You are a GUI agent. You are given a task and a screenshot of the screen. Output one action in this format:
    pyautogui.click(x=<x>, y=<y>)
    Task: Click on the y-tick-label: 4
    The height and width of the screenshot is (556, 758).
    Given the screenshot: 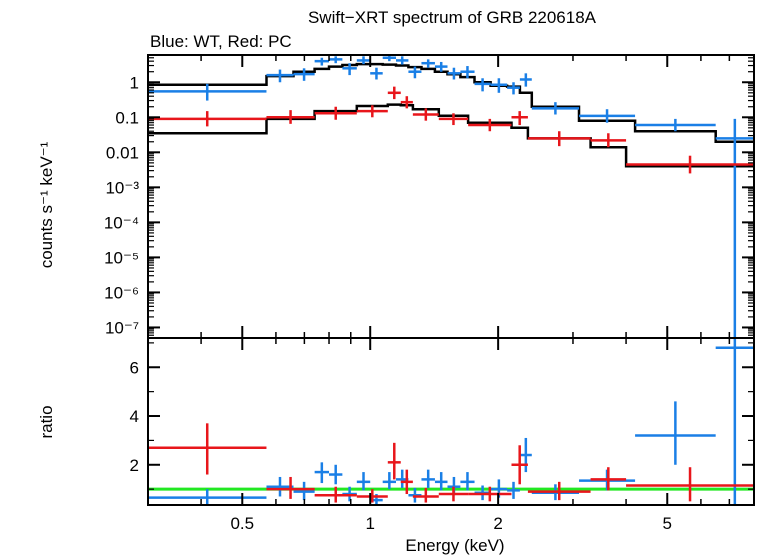 What is the action you would take?
    pyautogui.click(x=134, y=416)
    